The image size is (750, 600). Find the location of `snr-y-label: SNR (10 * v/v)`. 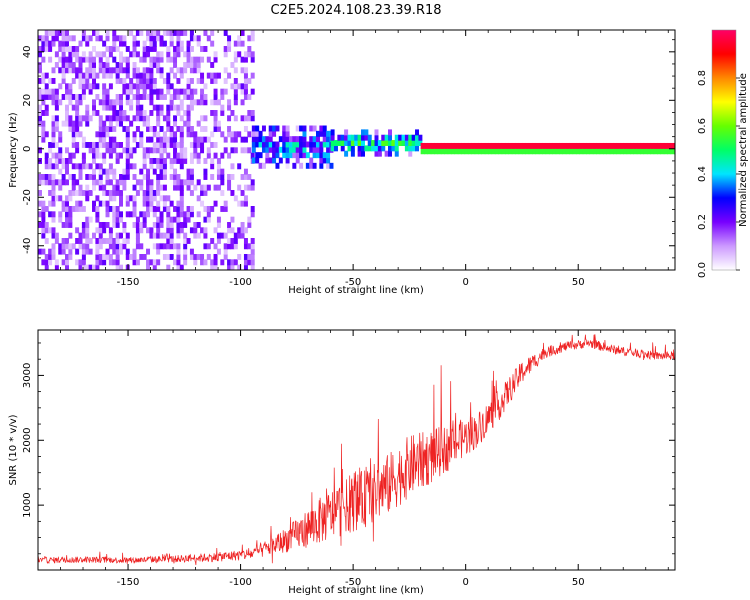

snr-y-label: SNR (10 * v/v) is located at coordinates (13, 449).